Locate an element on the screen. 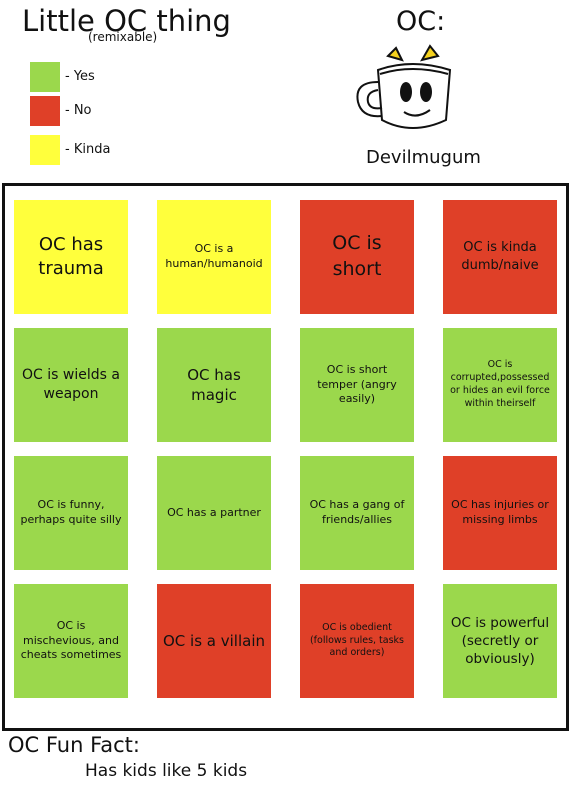  cell-text: OC has magic is located at coordinates (214, 384).